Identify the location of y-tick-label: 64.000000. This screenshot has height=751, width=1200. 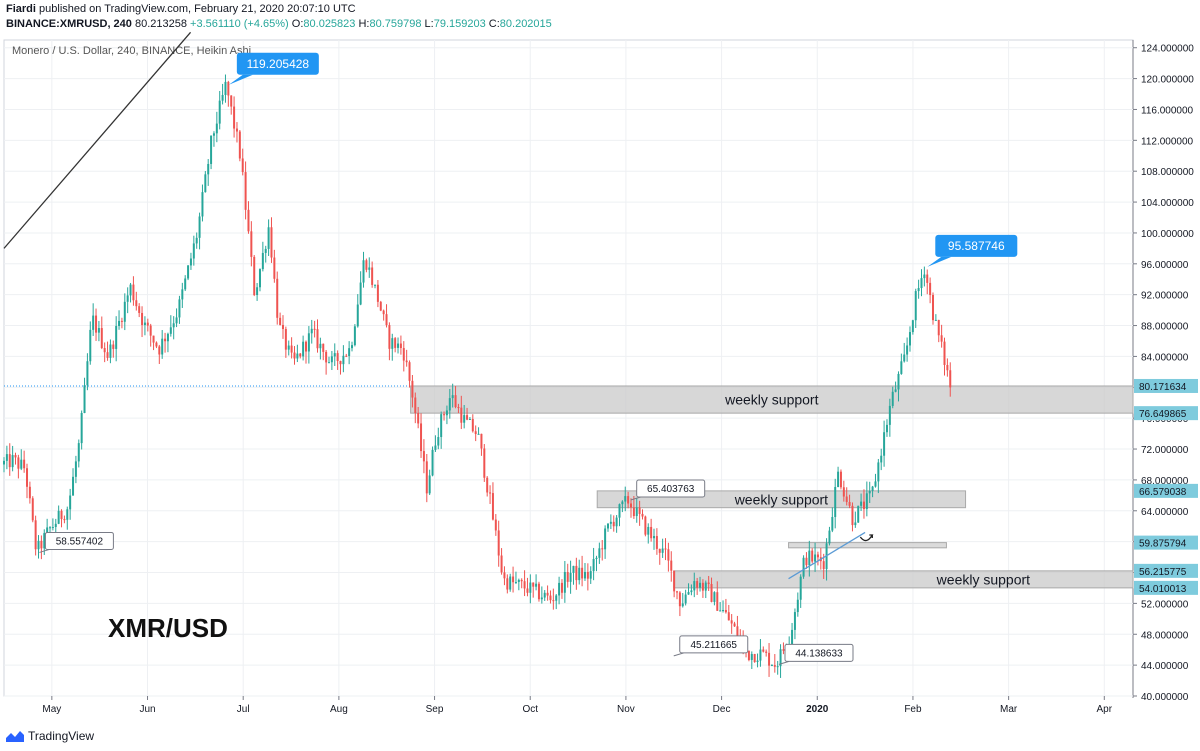
(1165, 512).